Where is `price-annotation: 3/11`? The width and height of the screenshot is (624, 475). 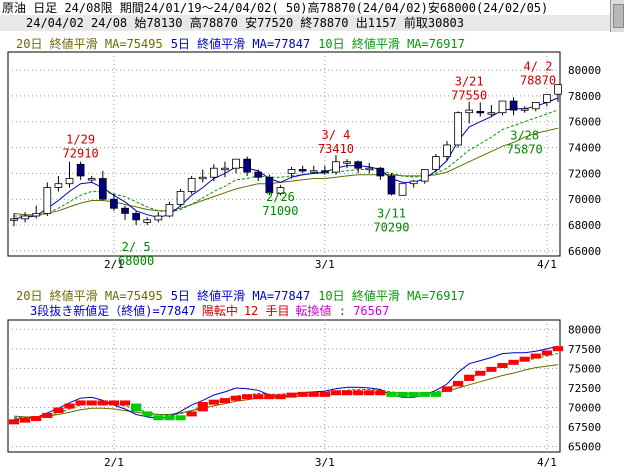
price-annotation: 3/11 is located at coordinates (391, 213).